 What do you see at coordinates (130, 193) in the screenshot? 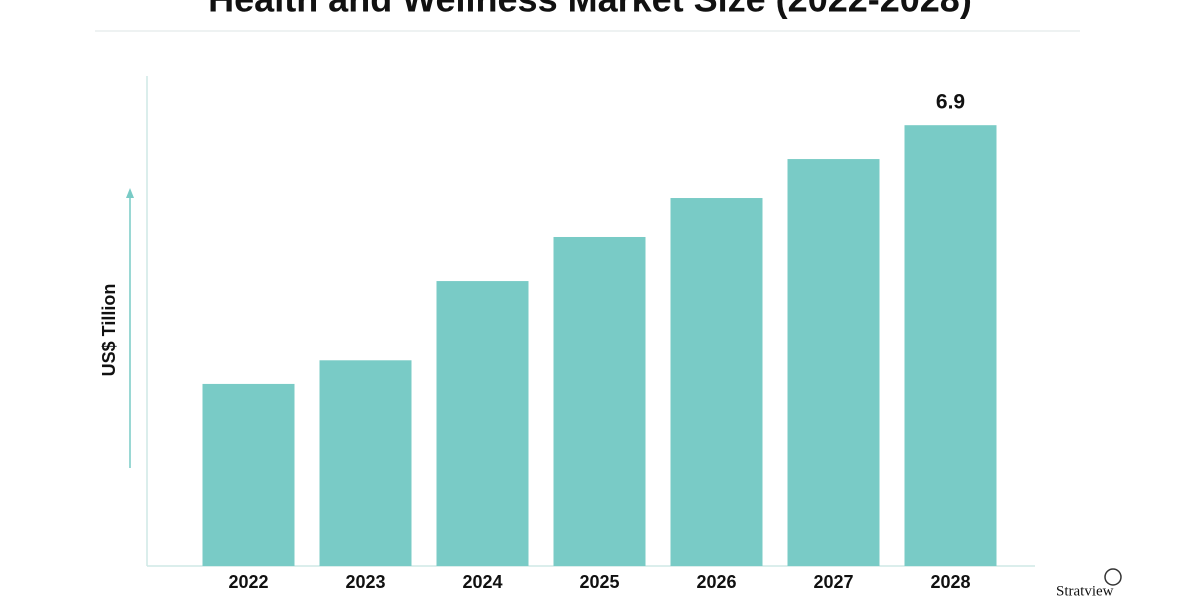
I see `axis-arrowhead` at bounding box center [130, 193].